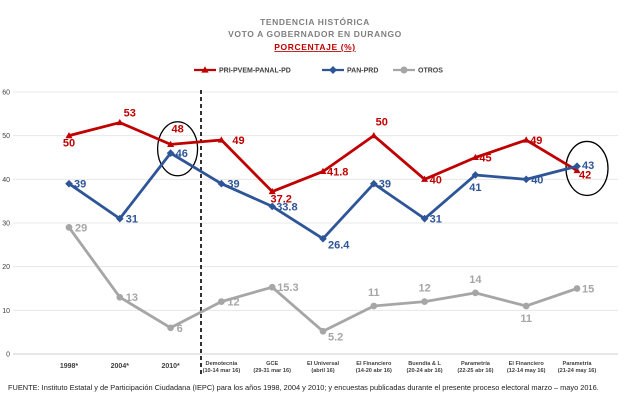 This screenshot has height=413, width=630. What do you see at coordinates (180, 329) in the screenshot?
I see `otros-data-label: 6` at bounding box center [180, 329].